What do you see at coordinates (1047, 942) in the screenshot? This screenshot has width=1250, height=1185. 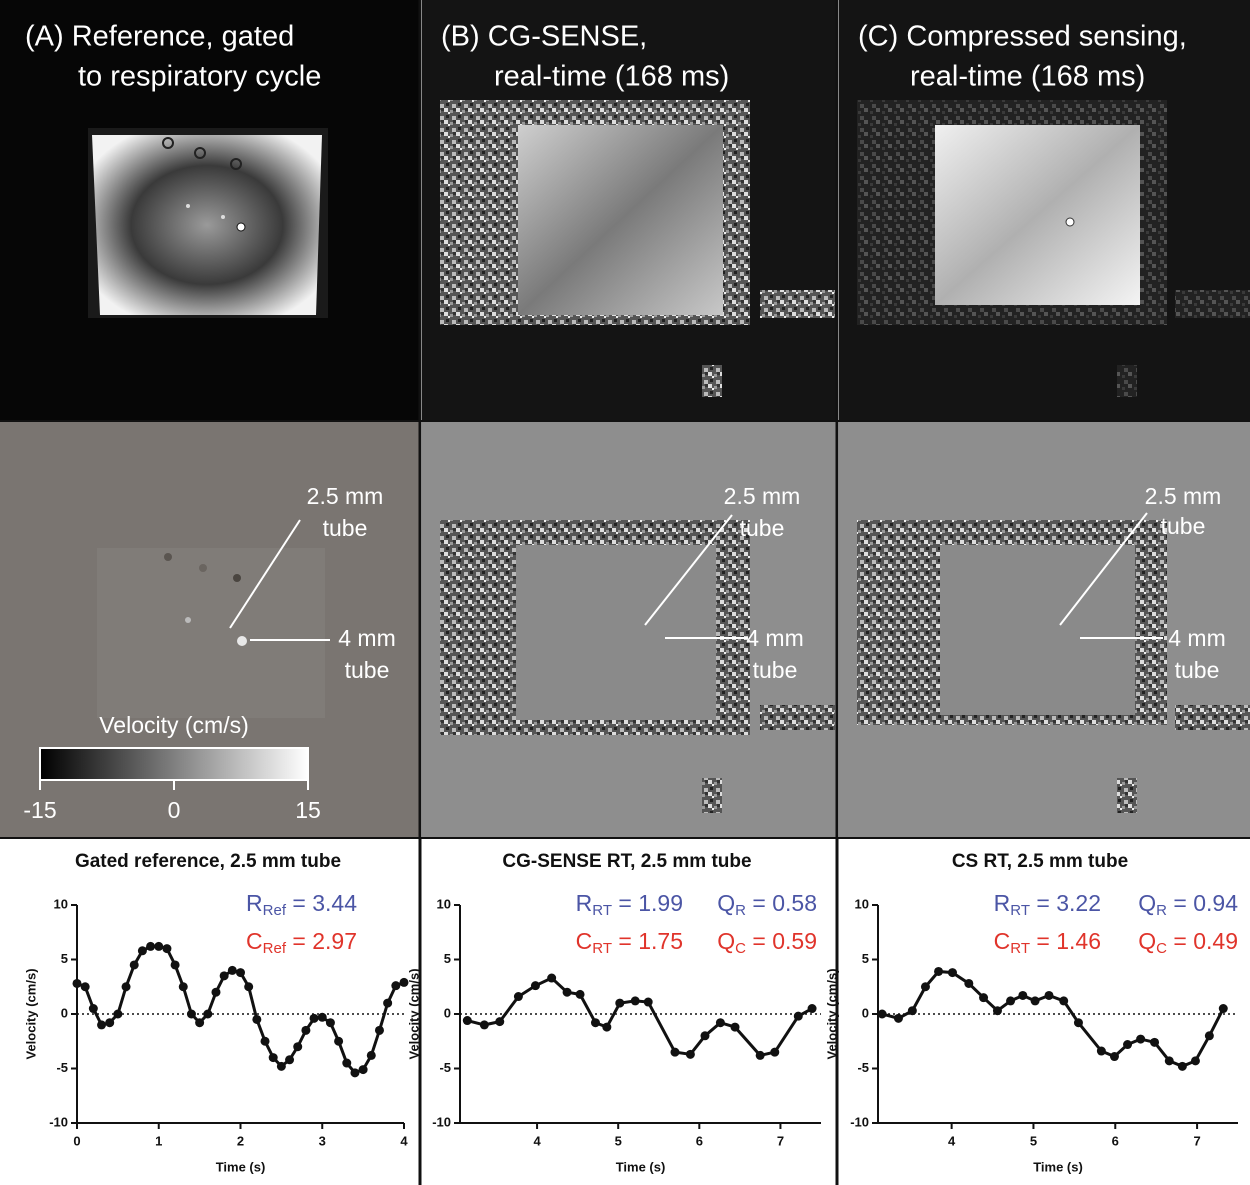 I see `stat-label: CRT = 1.46` at bounding box center [1047, 942].